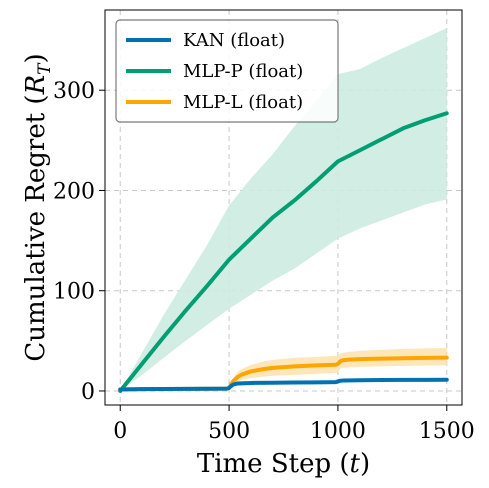 This screenshot has width=489, height=488. What do you see at coordinates (229, 431) in the screenshot?
I see `x-tick-label: 500` at bounding box center [229, 431].